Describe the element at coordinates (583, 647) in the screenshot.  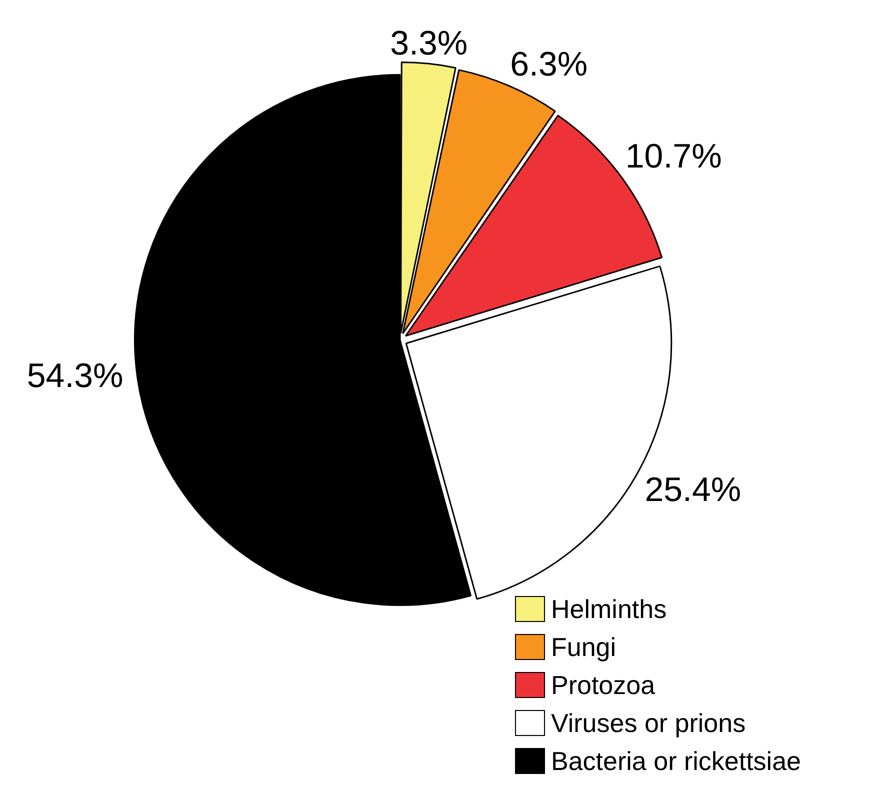
I see `legend-label: Fungi` at that location.